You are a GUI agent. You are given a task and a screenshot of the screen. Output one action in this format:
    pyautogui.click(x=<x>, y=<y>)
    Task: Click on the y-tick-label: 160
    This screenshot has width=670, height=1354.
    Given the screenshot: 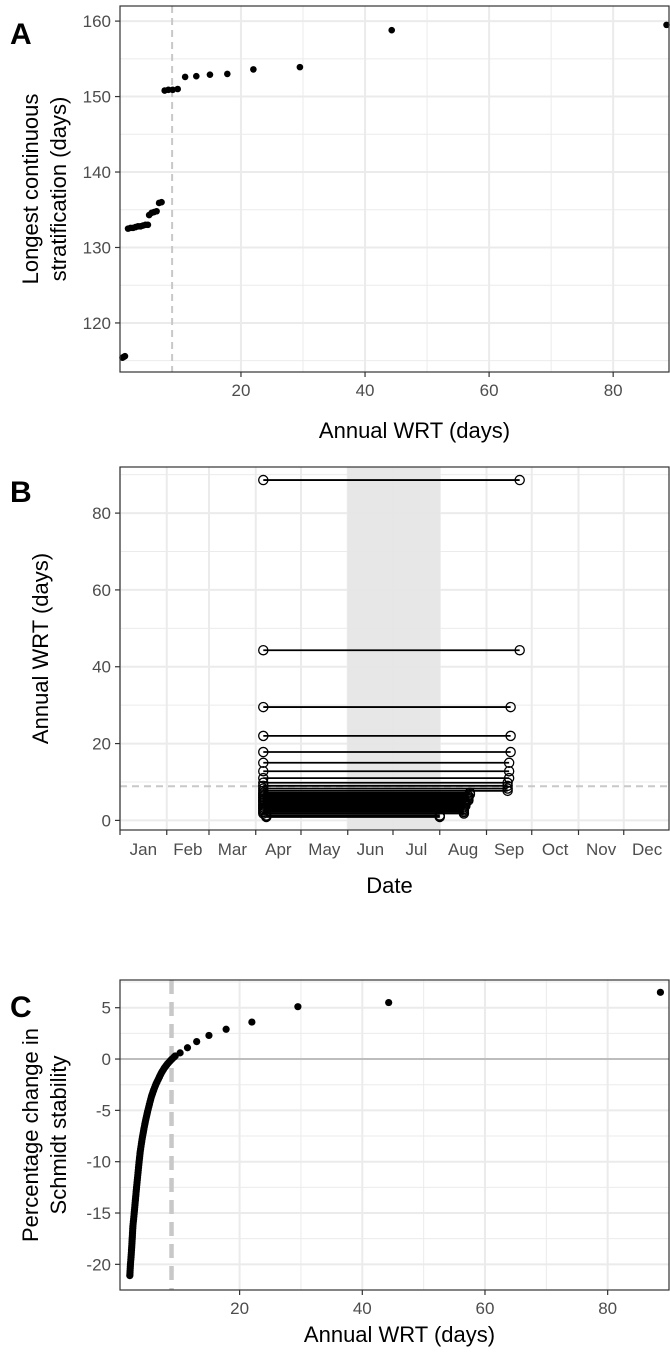 What is the action you would take?
    pyautogui.click(x=97, y=21)
    